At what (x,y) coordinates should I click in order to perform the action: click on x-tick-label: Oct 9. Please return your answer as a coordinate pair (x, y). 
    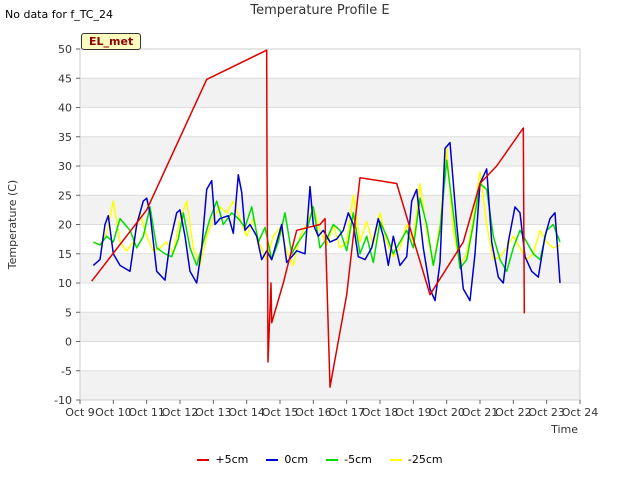
    Looking at the image, I should click on (80, 412).